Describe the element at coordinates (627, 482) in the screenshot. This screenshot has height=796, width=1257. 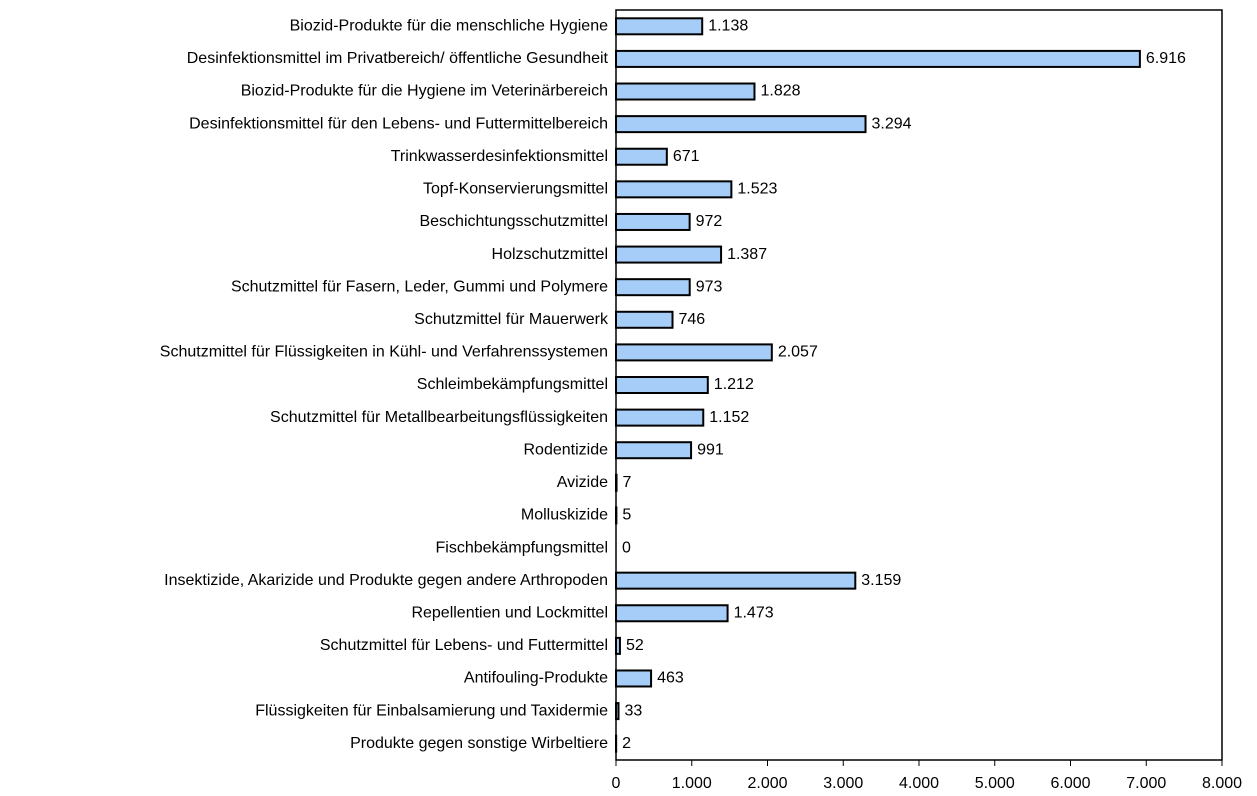
I see `value-label: 7` at that location.